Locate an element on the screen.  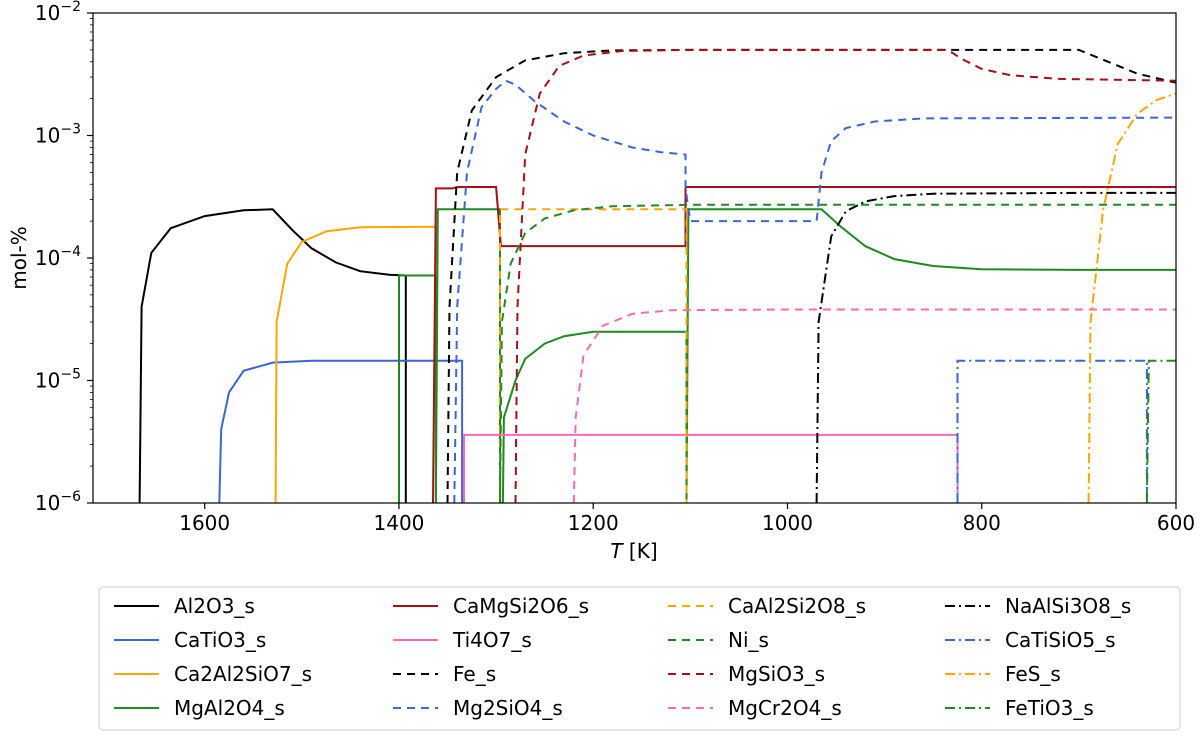
y-tick-label-1: 10⁻³ is located at coordinates (58, 135).